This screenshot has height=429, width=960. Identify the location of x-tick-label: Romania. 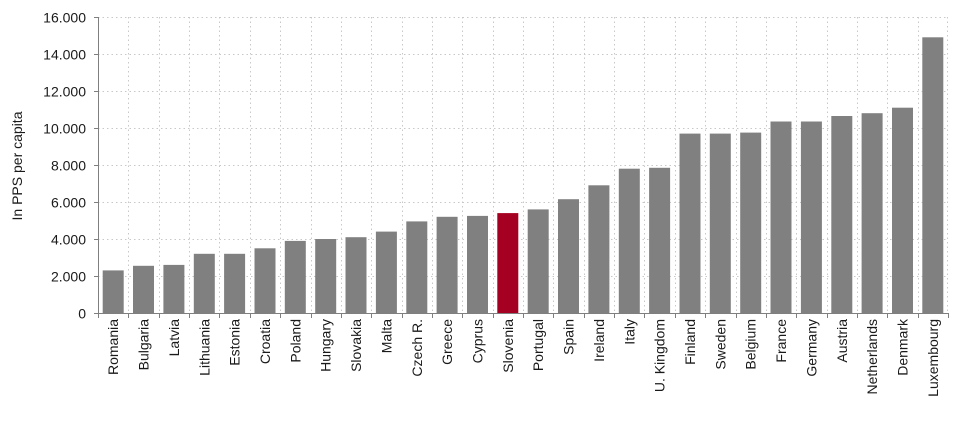
(113, 347).